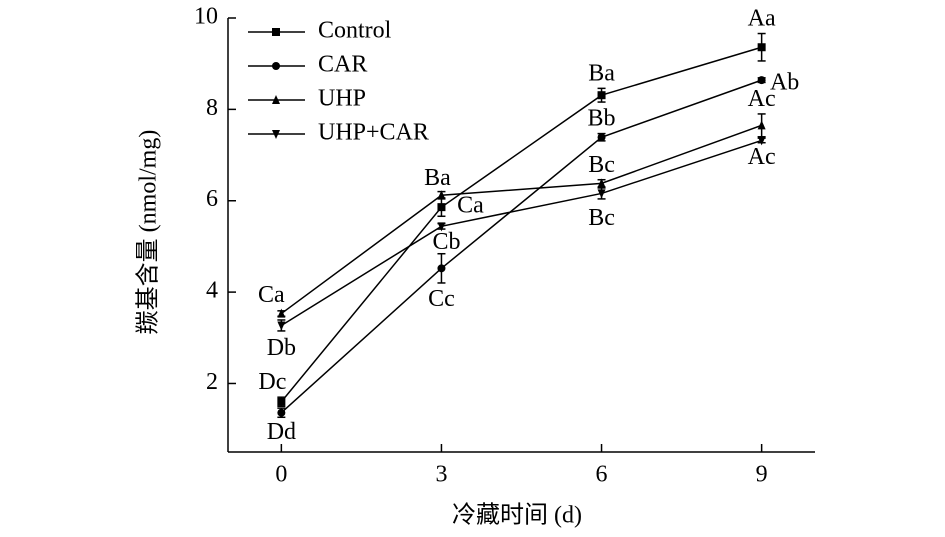 This screenshot has height=537, width=945. Describe the element at coordinates (441, 299) in the screenshot. I see `point-label: Cc` at that location.